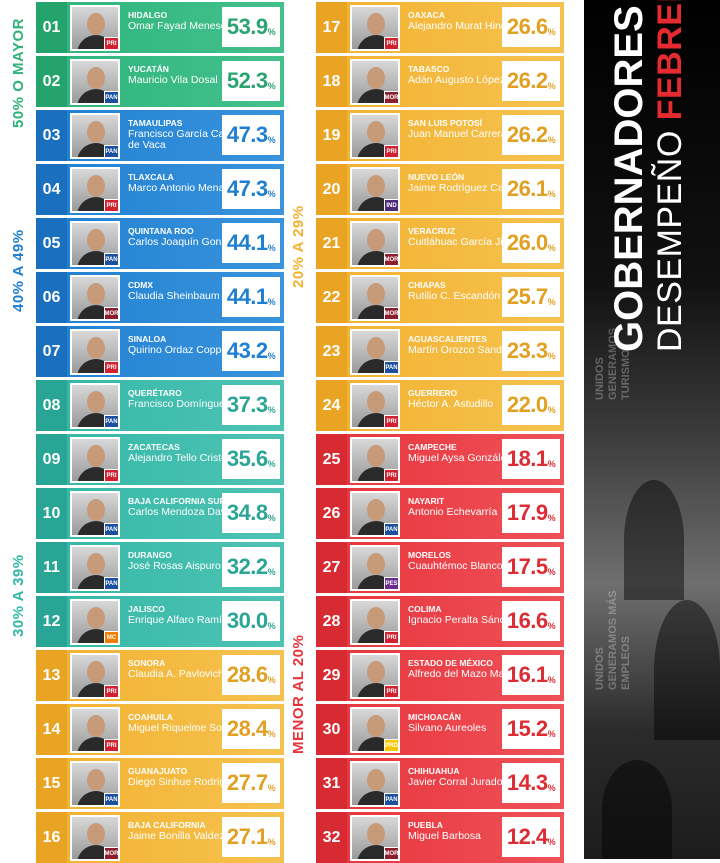 This screenshot has height=863, width=720. Describe the element at coordinates (160, 675) in the screenshot. I see `governor-row: 13 PRI SONORA Claudia A. Pavlovich 28.6%` at that location.